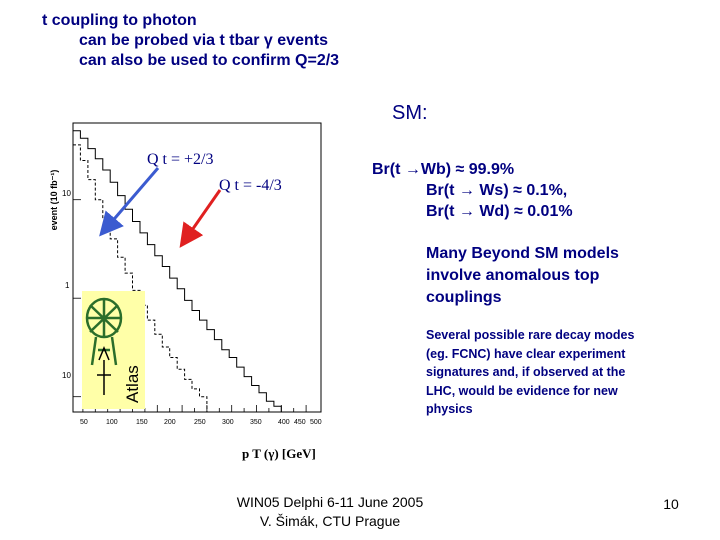 This screenshot has width=720, height=540. What do you see at coordinates (180, 159) in the screenshot?
I see `label-q-plus-2-3: Q t = +2/3` at bounding box center [180, 159].